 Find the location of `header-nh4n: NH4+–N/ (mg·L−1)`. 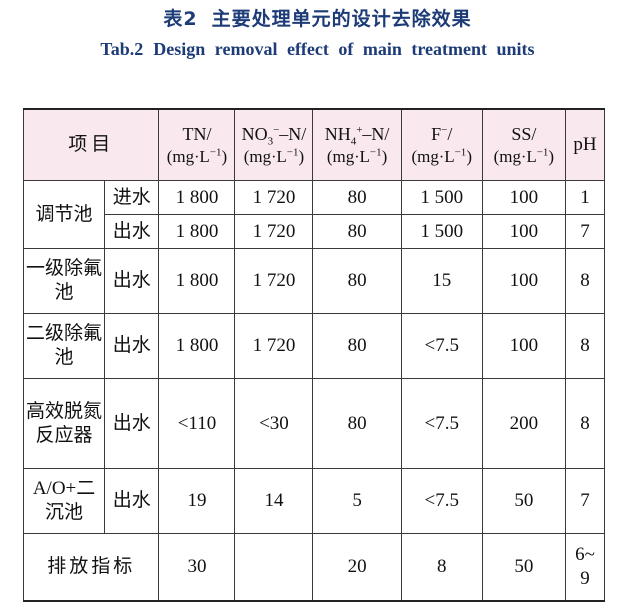

header-nh4n: NH4+–N/ (mg·L−1) is located at coordinates (357, 144).